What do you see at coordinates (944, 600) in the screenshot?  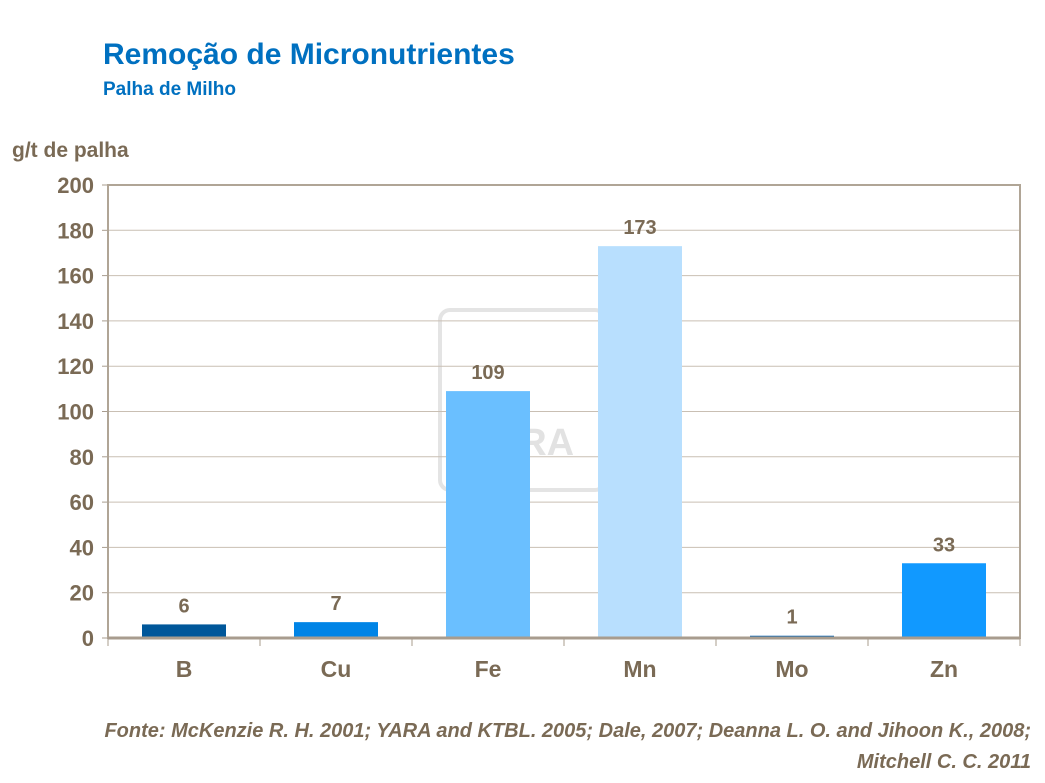 I see `bar-zn` at bounding box center [944, 600].